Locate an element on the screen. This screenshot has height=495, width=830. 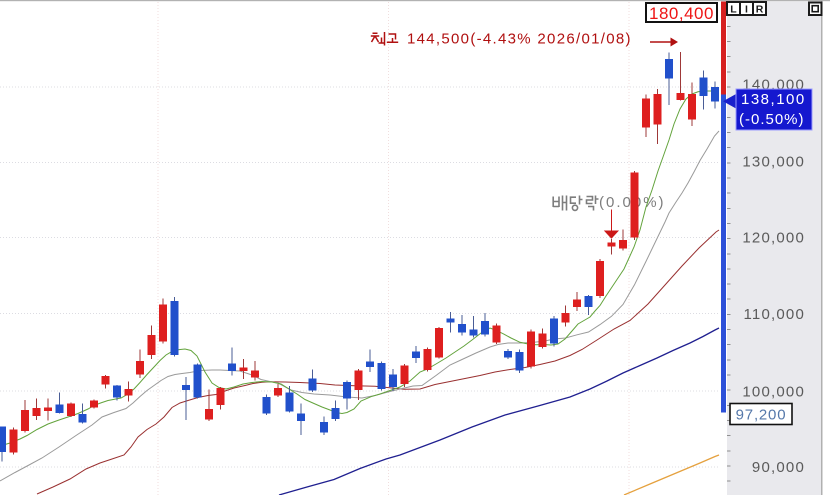
svg-text: R is located at coordinates (760, 10).